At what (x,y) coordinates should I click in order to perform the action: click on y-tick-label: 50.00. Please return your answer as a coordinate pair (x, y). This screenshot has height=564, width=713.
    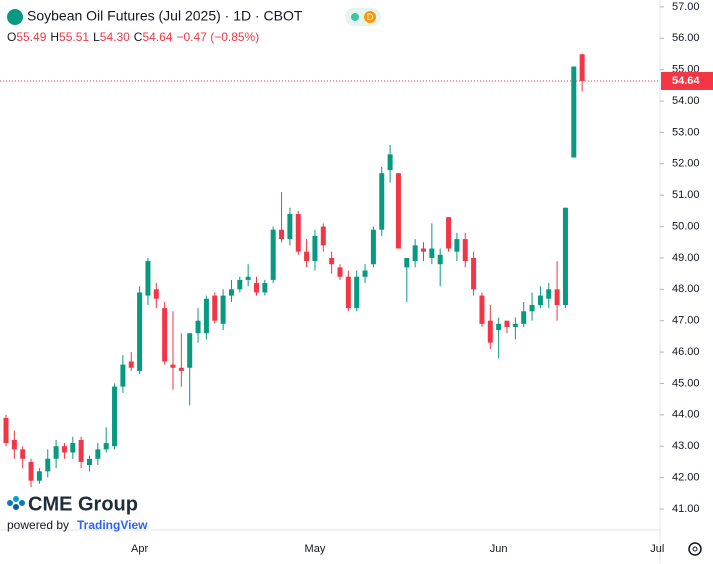
    Looking at the image, I should click on (686, 226).